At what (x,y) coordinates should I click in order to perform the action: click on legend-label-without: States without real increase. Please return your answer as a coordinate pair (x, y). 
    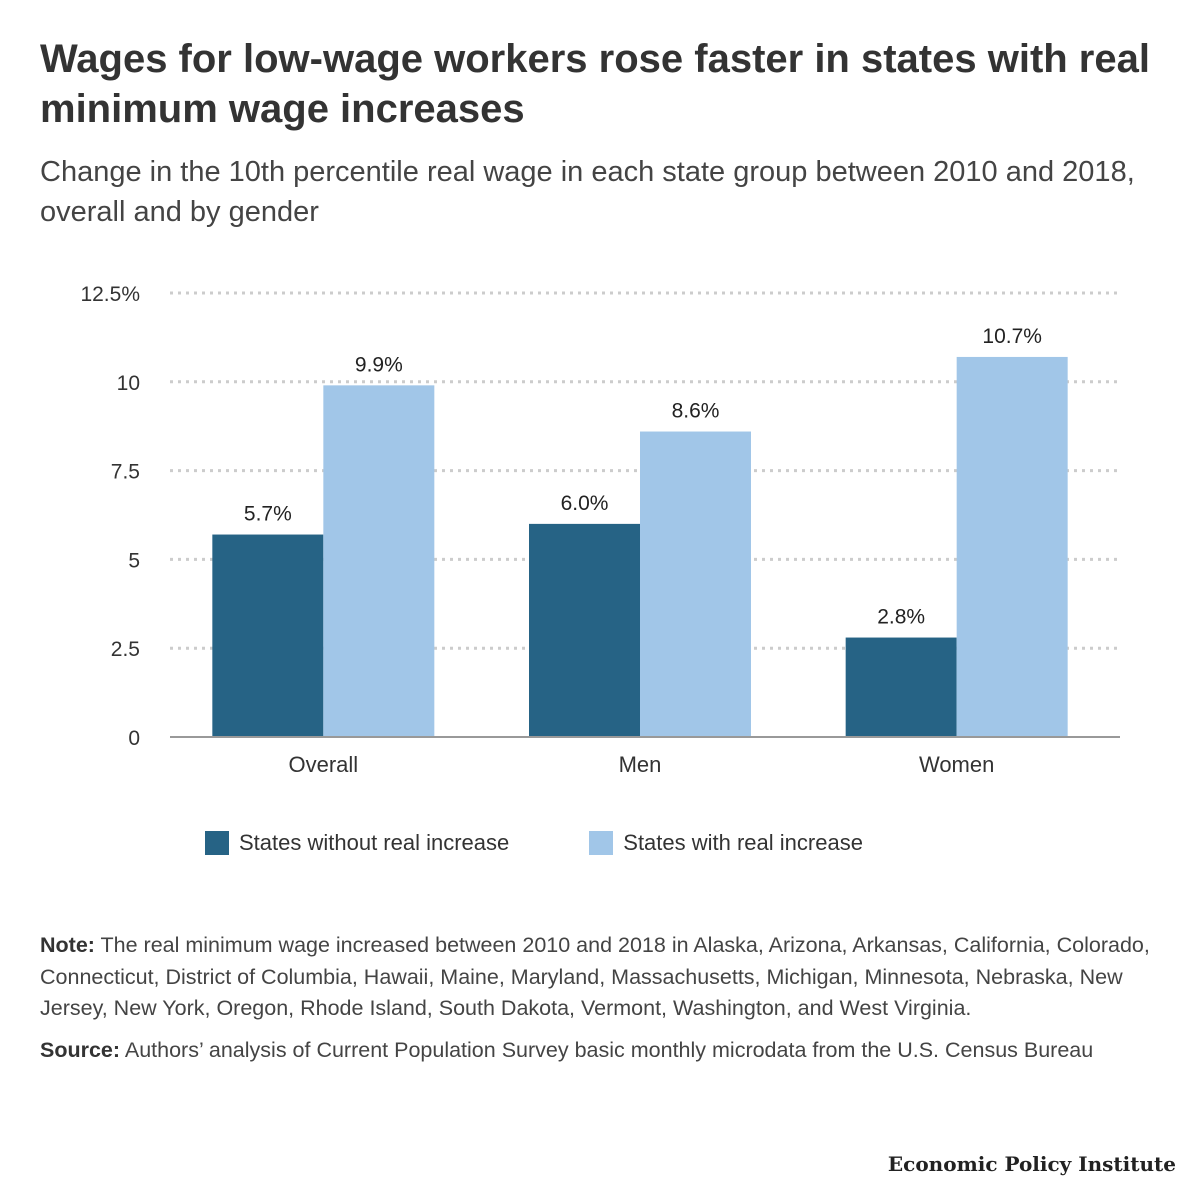
    Looking at the image, I should click on (374, 842).